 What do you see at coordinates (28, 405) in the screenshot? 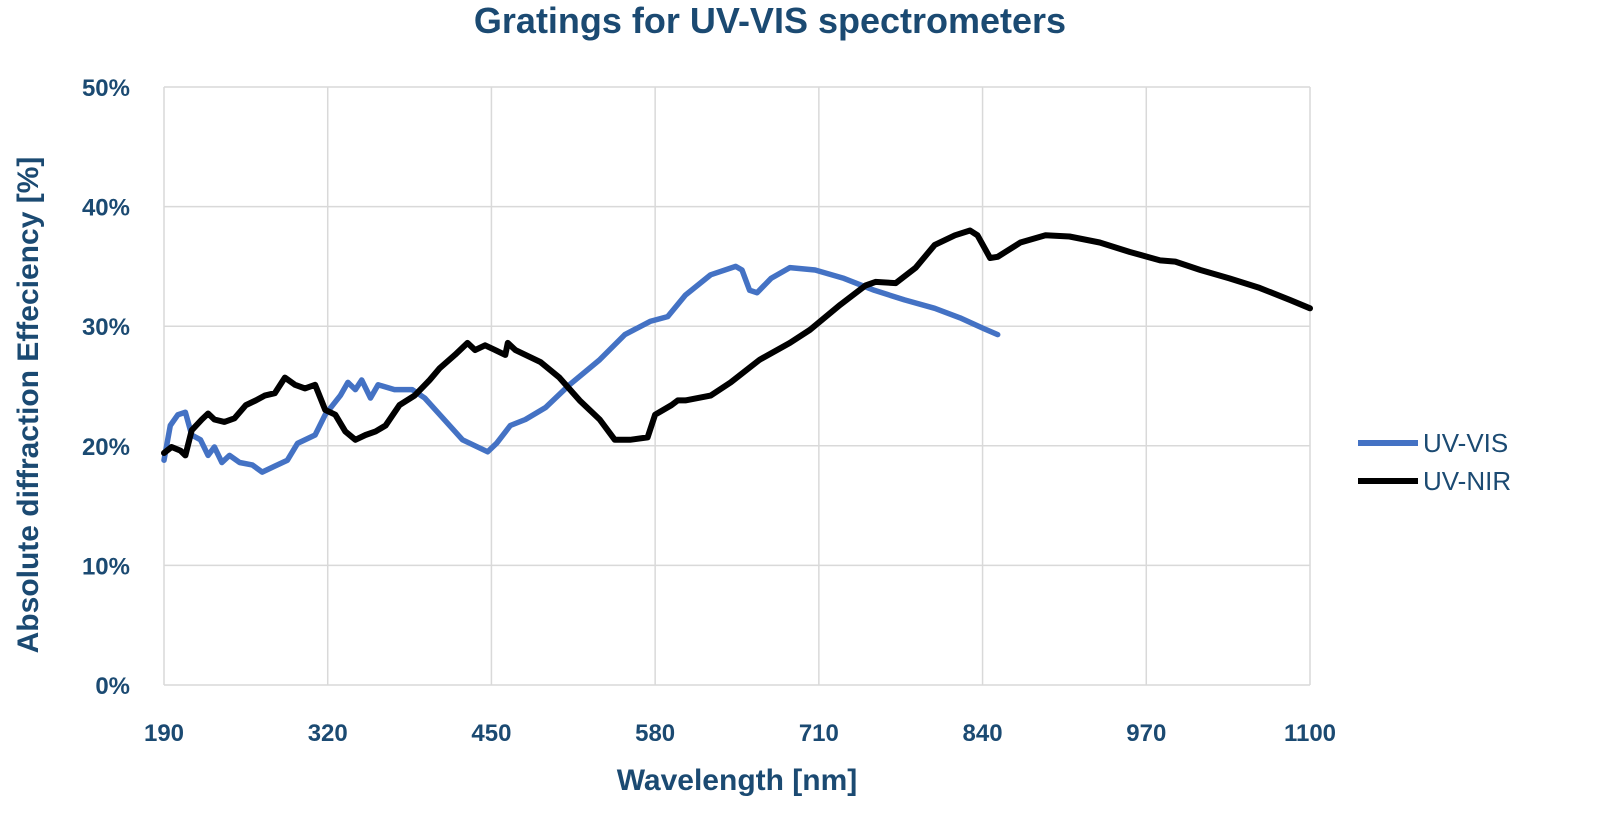
I see `y-axis-label: Absolute diffraction Effeciency [%]` at bounding box center [28, 405].